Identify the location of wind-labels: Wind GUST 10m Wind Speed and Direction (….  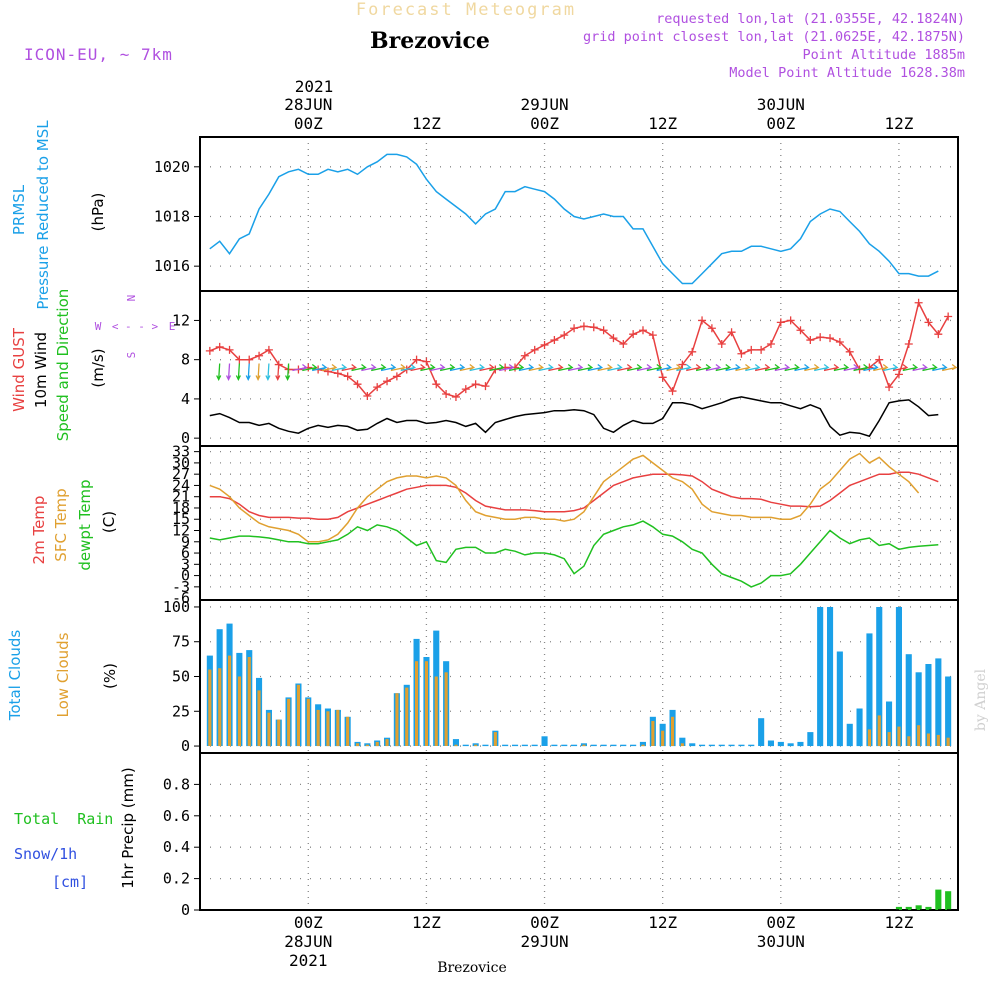
(92, 365).